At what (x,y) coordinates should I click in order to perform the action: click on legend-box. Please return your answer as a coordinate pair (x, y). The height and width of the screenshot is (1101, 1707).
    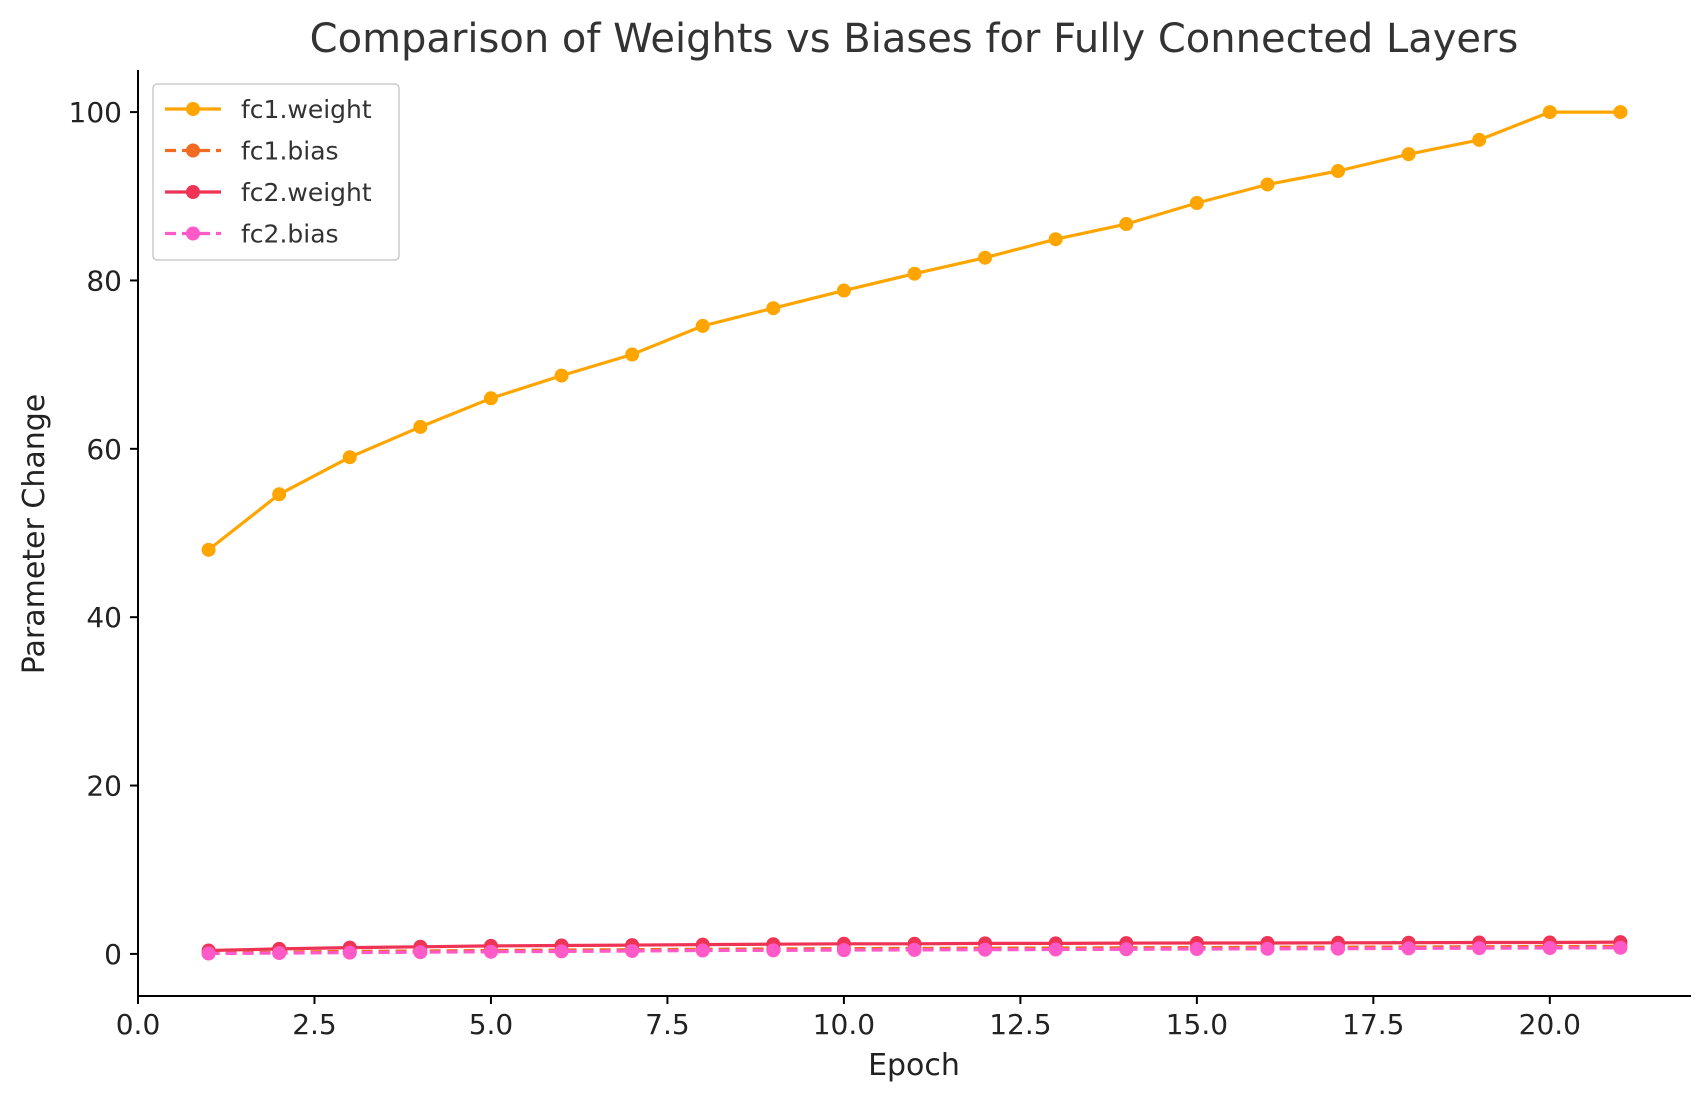
    Looking at the image, I should click on (276, 172).